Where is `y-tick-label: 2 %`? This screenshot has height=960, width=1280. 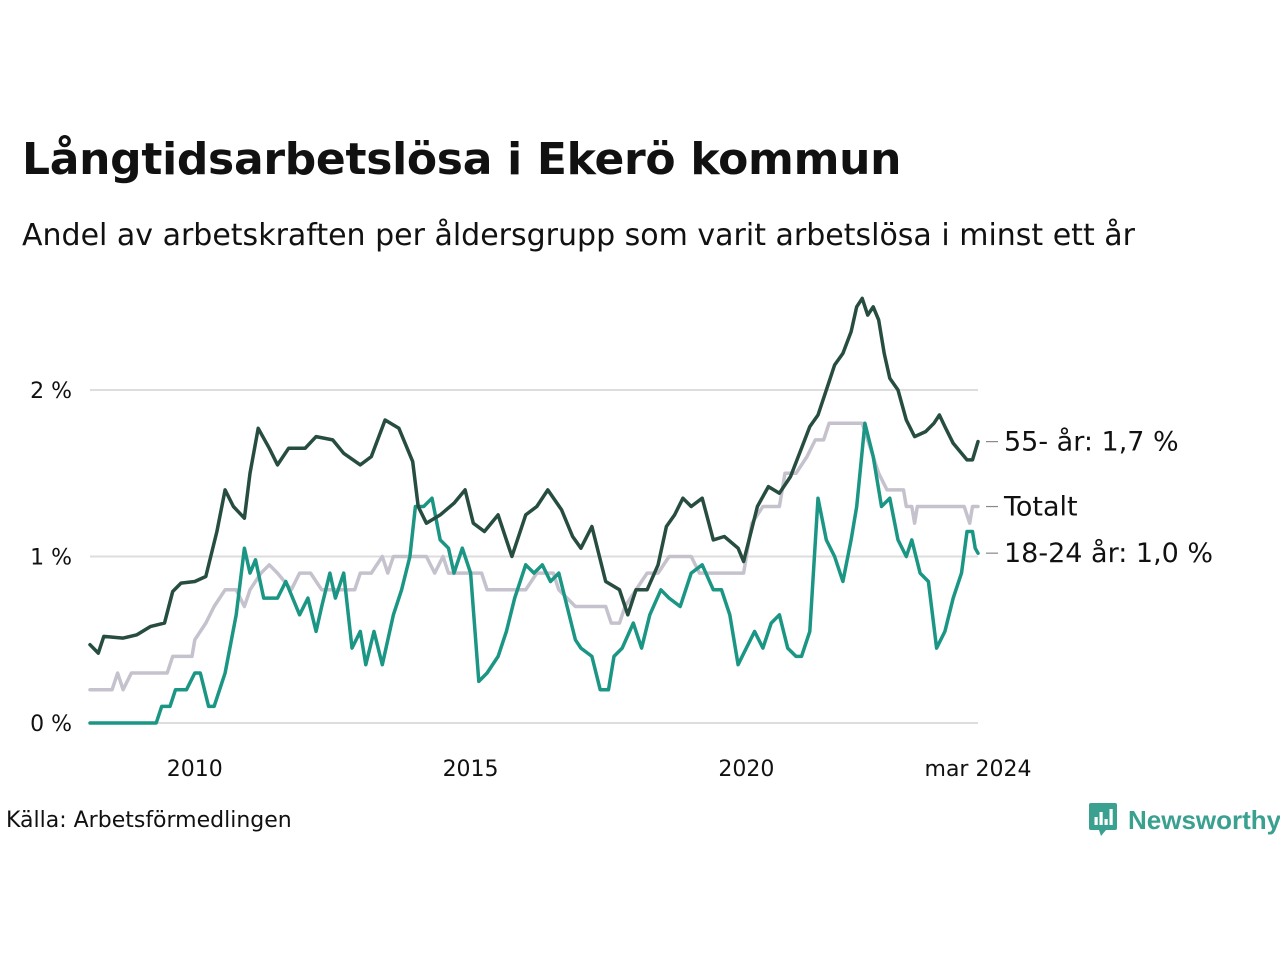 y-tick-label: 2 % is located at coordinates (51, 391).